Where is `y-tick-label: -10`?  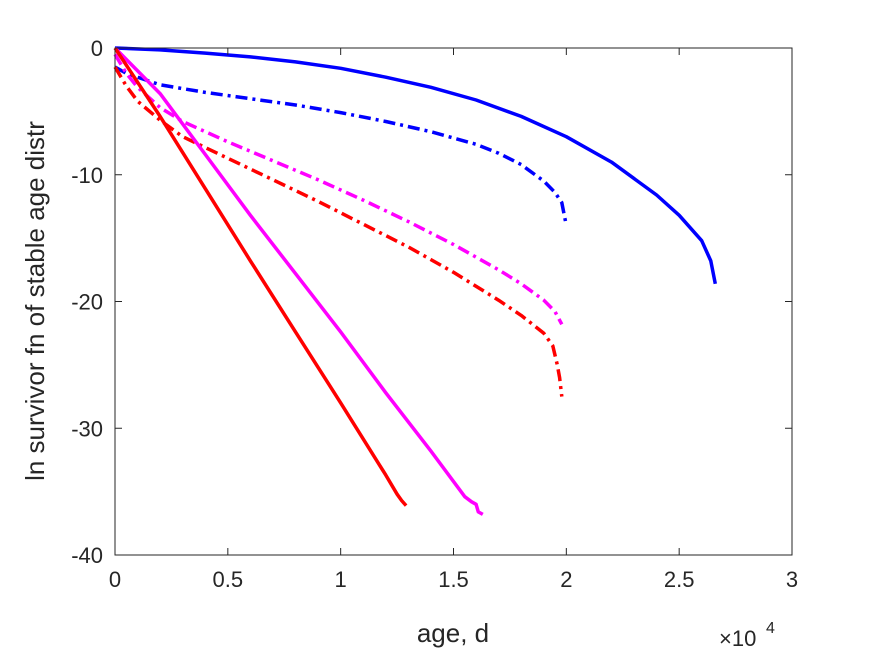
y-tick-label: -10 is located at coordinates (87, 175).